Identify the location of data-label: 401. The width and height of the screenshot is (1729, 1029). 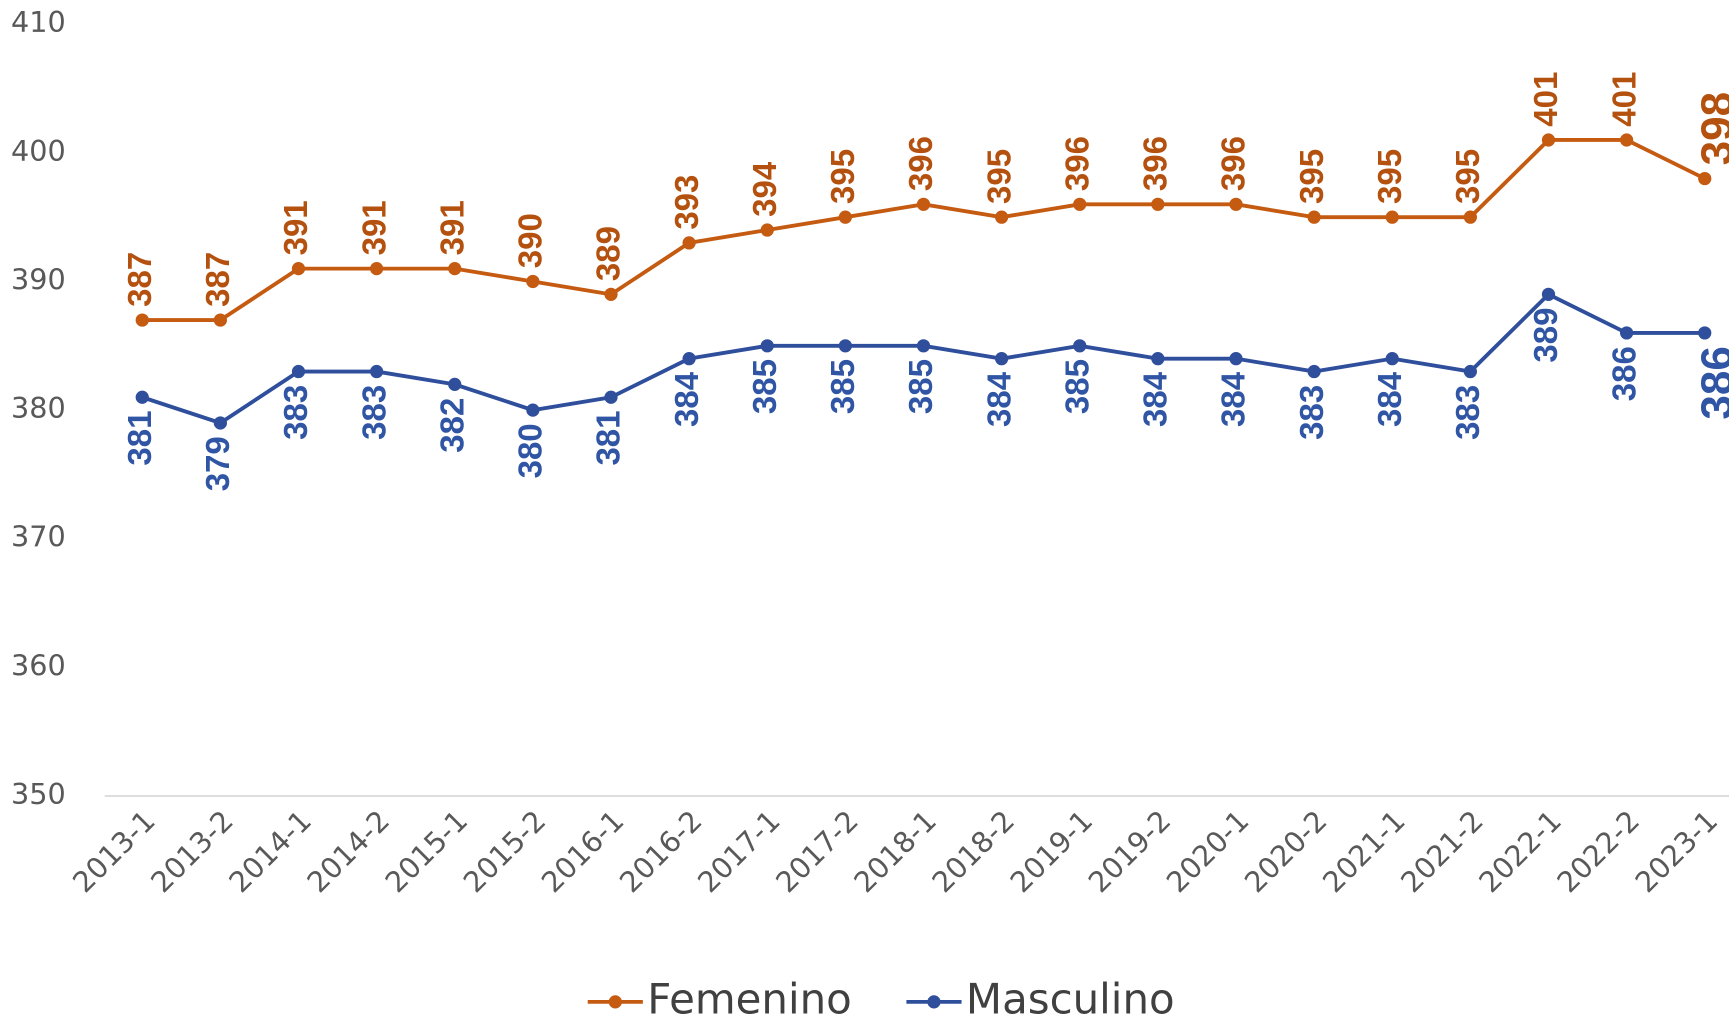
(1624, 99).